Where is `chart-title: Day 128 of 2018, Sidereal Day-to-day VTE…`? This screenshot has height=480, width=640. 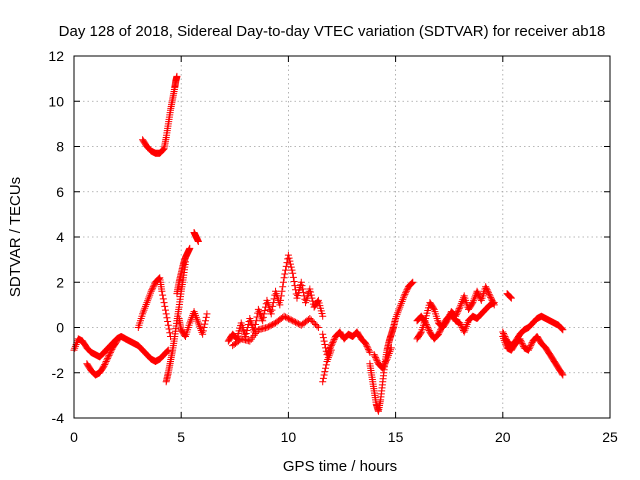 chart-title: Day 128 of 2018, Sidereal Day-to-day VTE… is located at coordinates (332, 31).